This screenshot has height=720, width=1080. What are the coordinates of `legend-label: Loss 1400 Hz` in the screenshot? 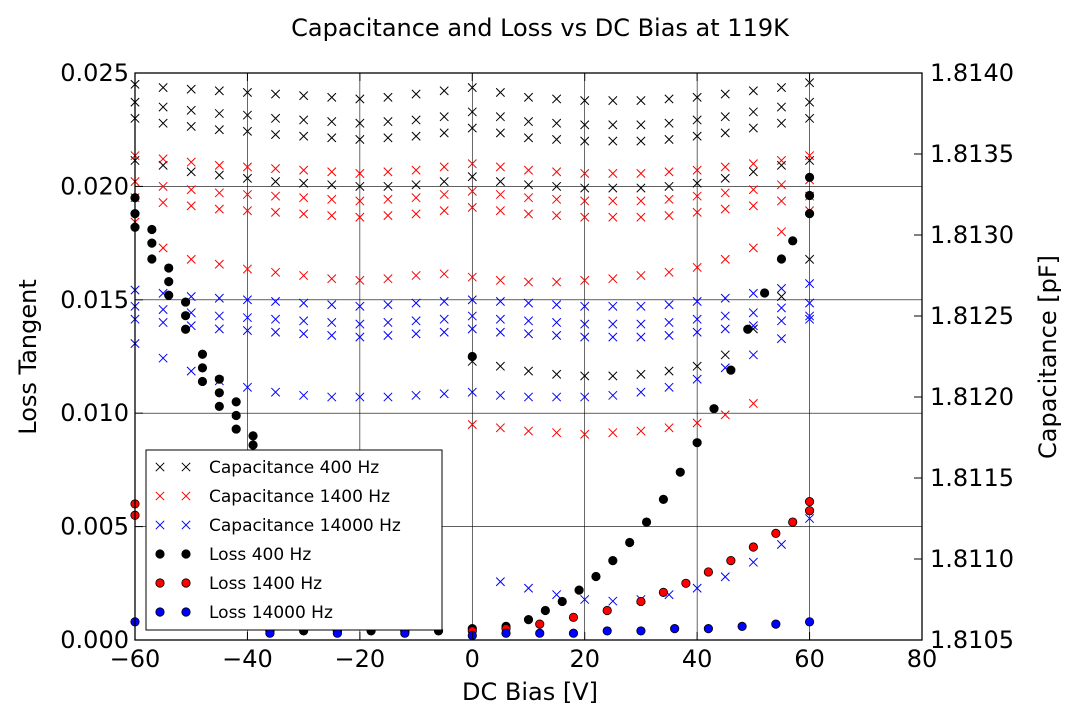 It's located at (265, 584).